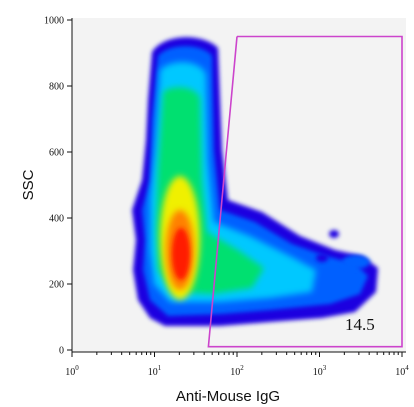 The height and width of the screenshot is (407, 414). What do you see at coordinates (237, 371) in the screenshot?
I see `x-tick-label: 10²` at bounding box center [237, 371].